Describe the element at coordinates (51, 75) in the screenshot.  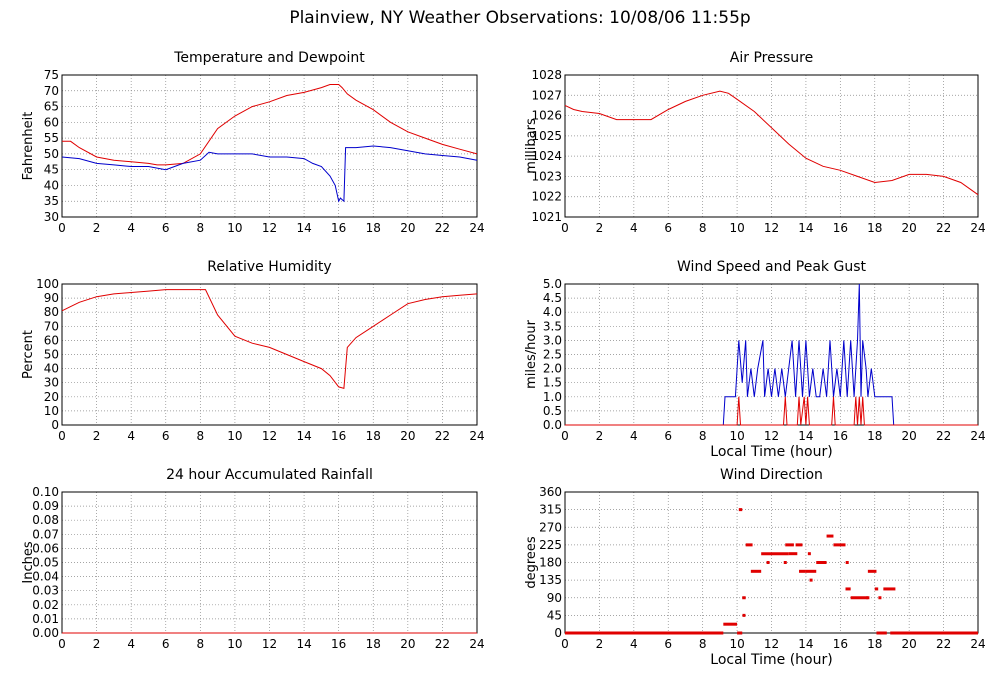
I see `y-tick-label: 75` at that location.